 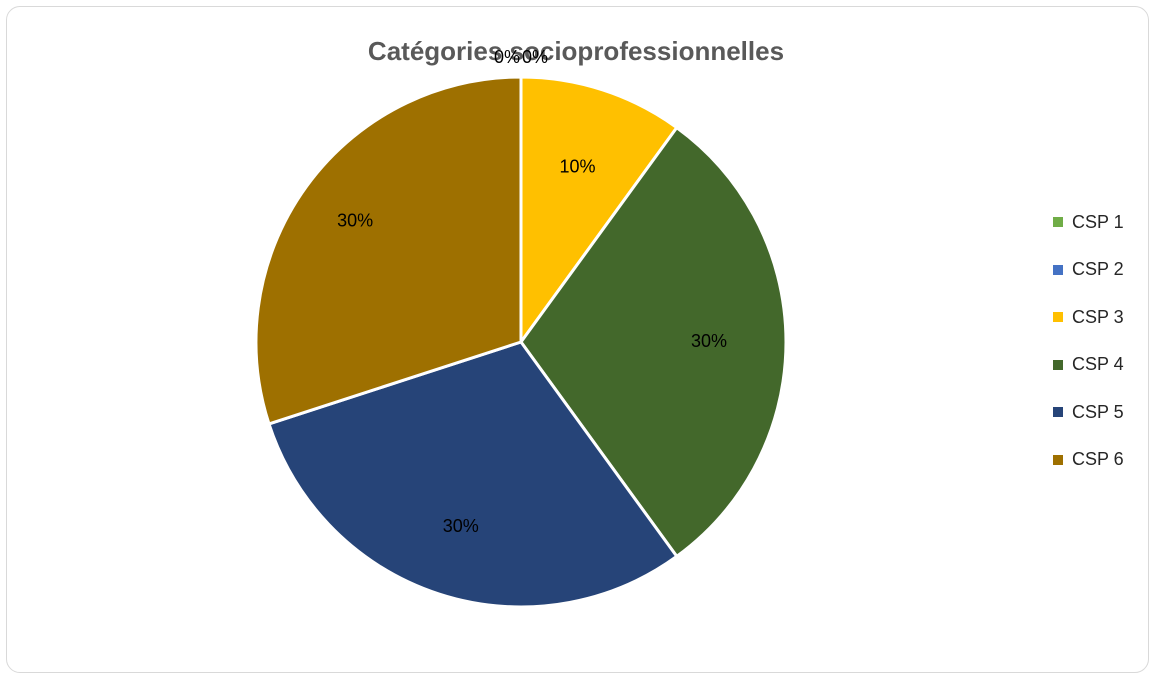 I want to click on legend-item-csp-5: CSP 5, so click(x=1088, y=412).